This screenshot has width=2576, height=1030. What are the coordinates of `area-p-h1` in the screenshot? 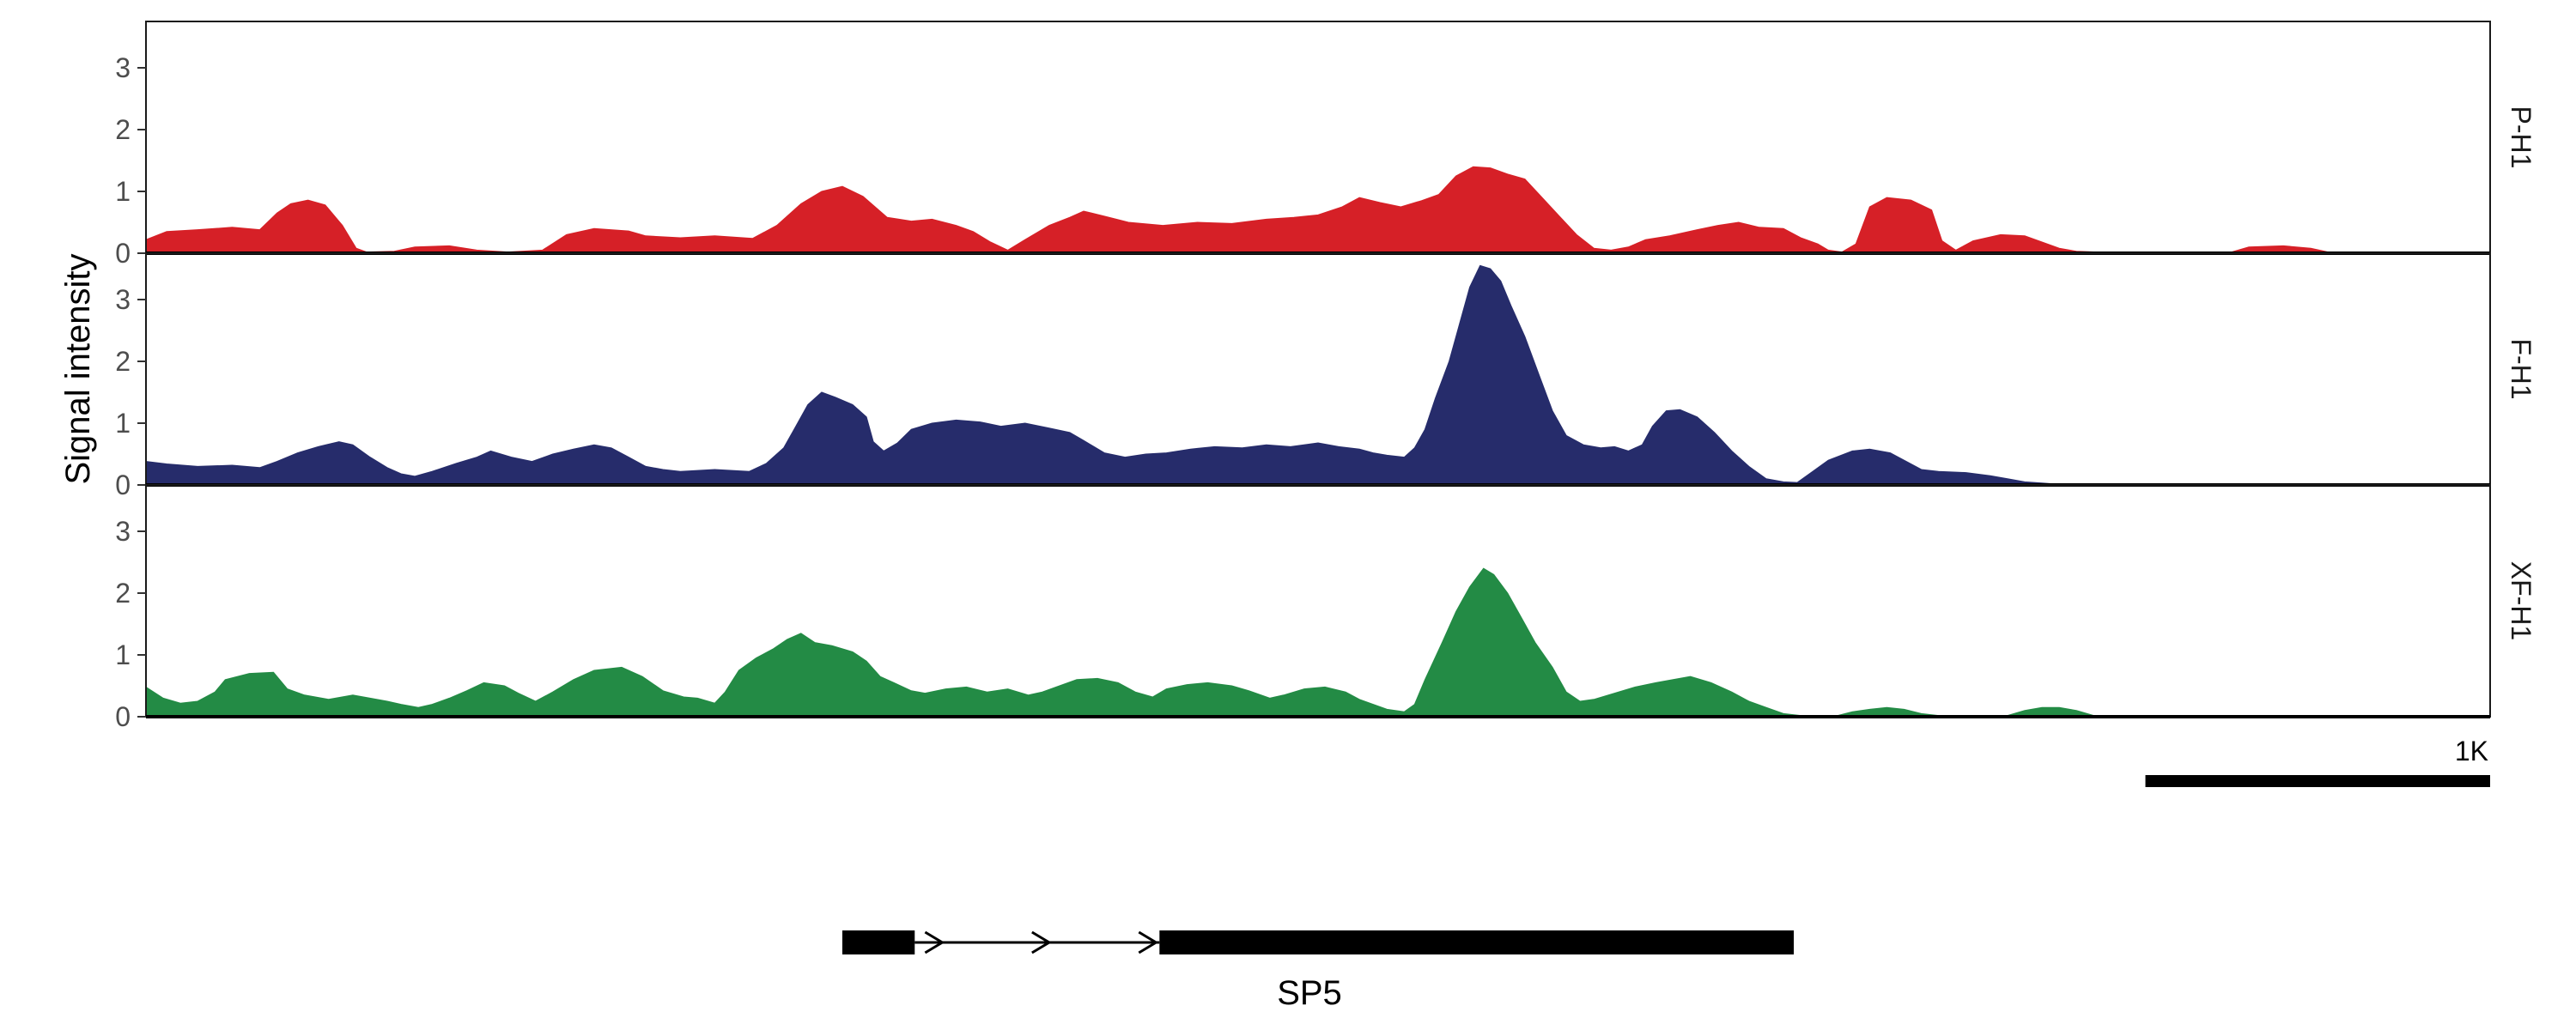 It's located at (1318, 210).